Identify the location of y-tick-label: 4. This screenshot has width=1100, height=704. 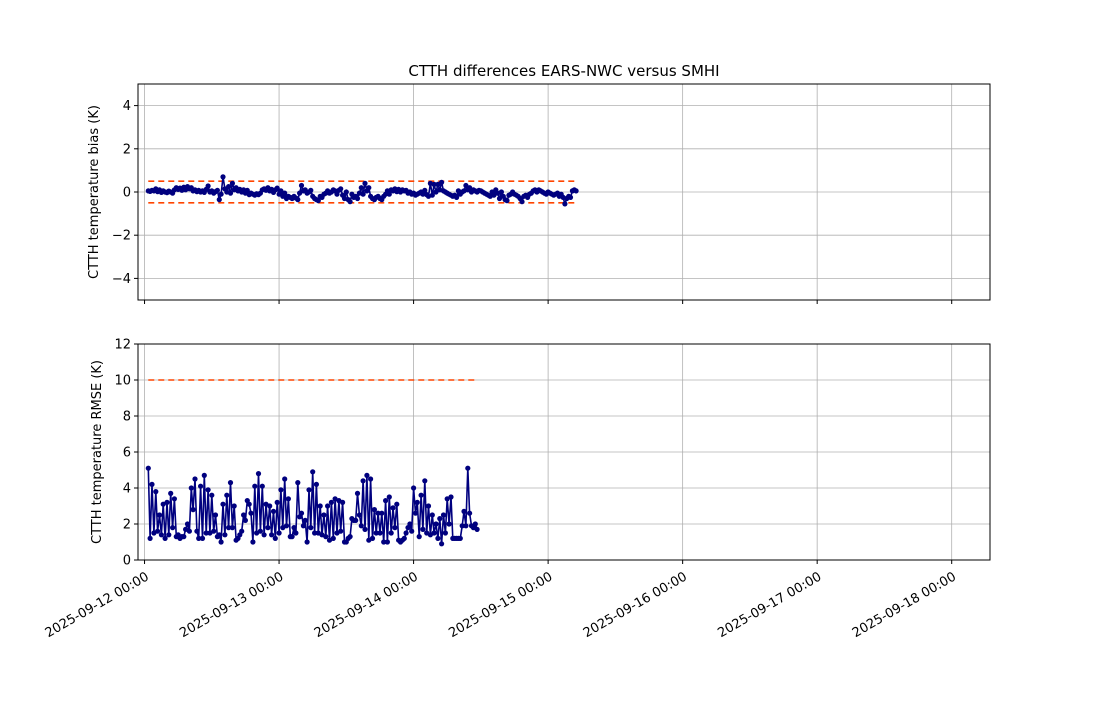
(127, 106).